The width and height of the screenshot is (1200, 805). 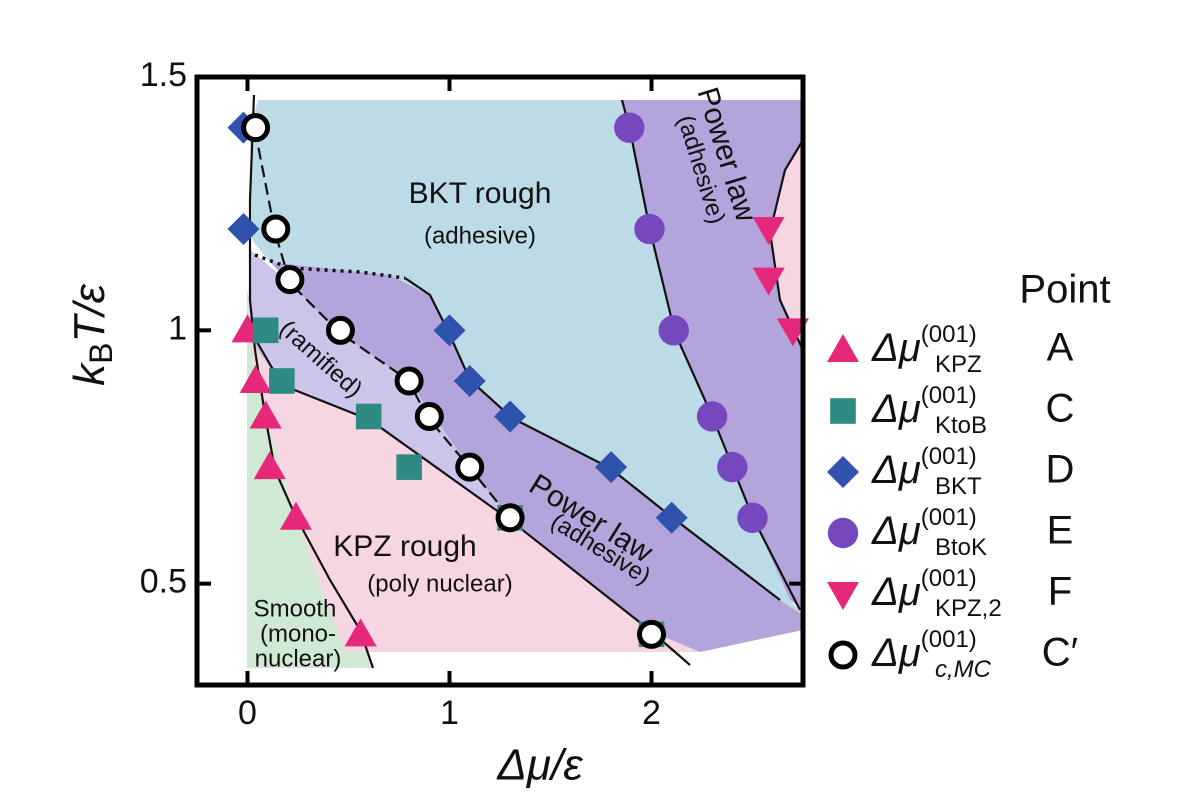 I want to click on region-label: (poly nuclear), so click(x=439, y=583).